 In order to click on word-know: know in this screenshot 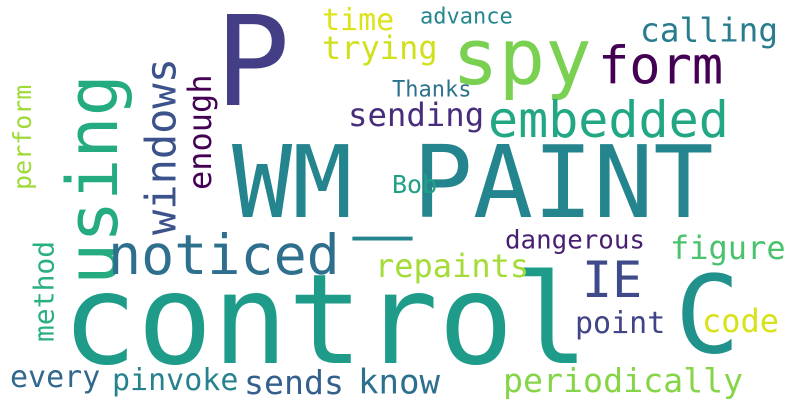, I will do `click(399, 381)`.